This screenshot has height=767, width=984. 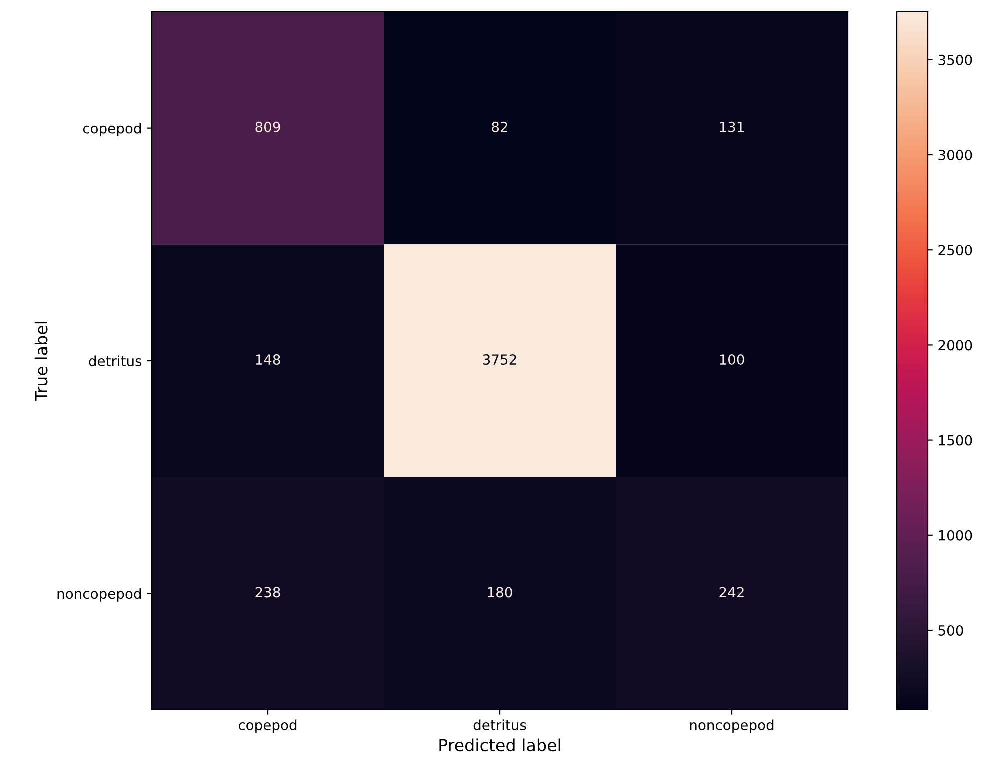 What do you see at coordinates (732, 127) in the screenshot?
I see `data-label: 131` at bounding box center [732, 127].